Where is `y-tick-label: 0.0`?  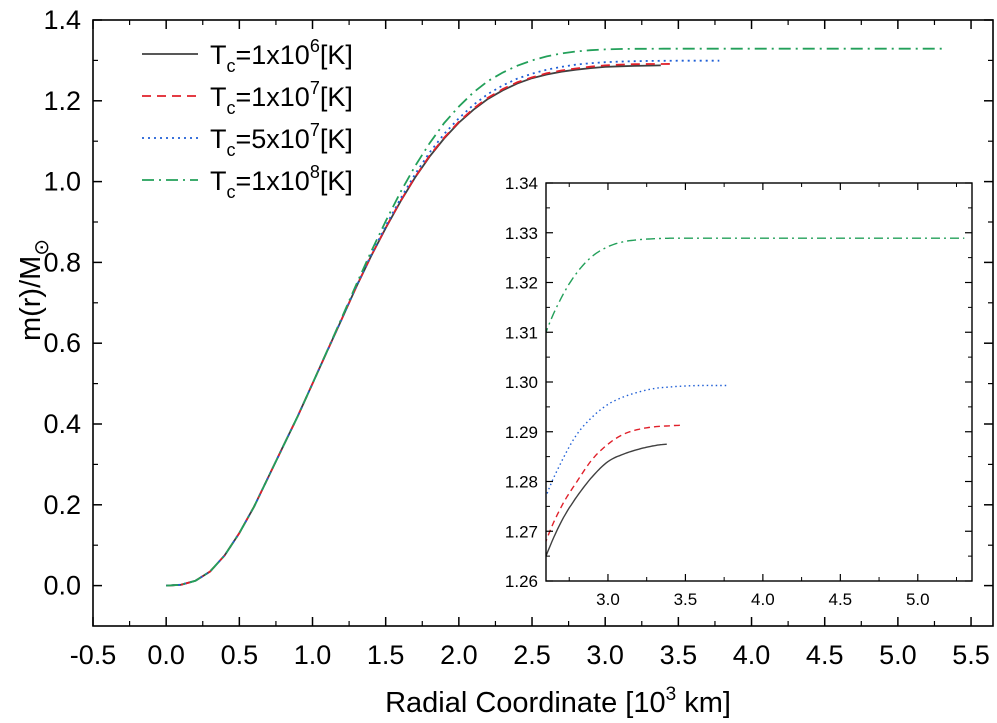
y-tick-label: 0.0 is located at coordinates (62, 586).